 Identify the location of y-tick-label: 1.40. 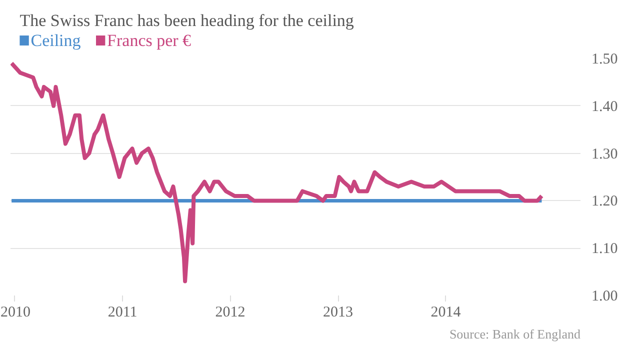
(605, 106).